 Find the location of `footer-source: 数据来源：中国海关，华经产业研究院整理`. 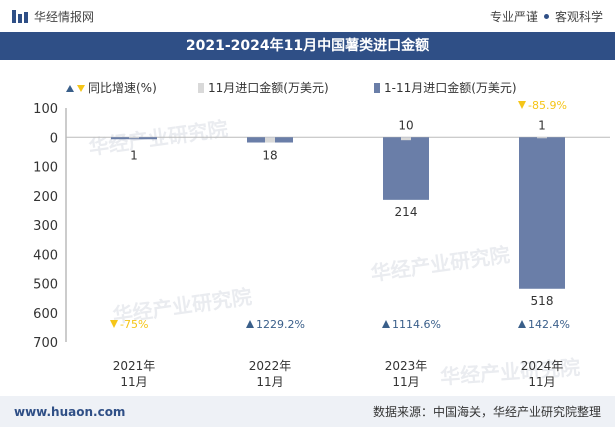

footer-source: 数据来源：中国海关，华经产业研究院整理 is located at coordinates (486, 412).